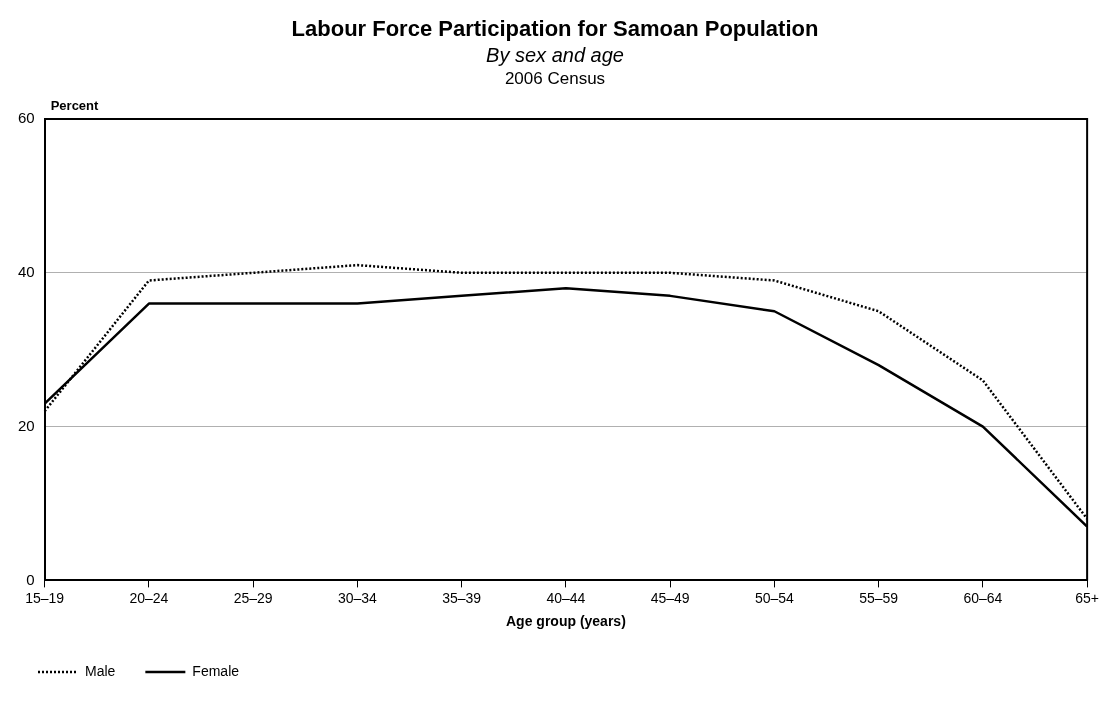  I want to click on x-tick-label: 50–54, so click(774, 597).